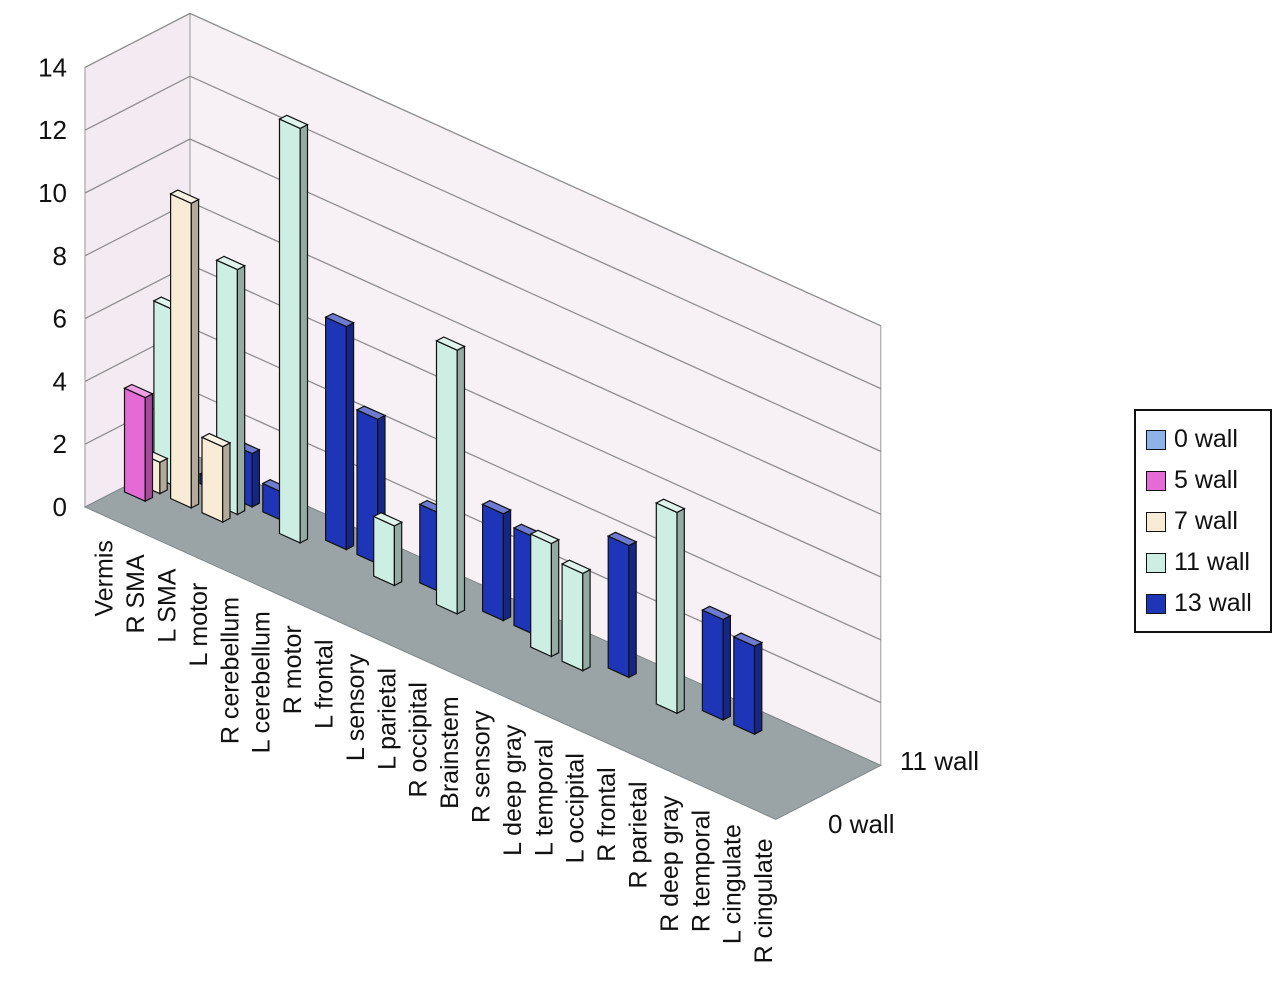 The image size is (1280, 1003). I want to click on category-label: L sensory, so click(356, 707).